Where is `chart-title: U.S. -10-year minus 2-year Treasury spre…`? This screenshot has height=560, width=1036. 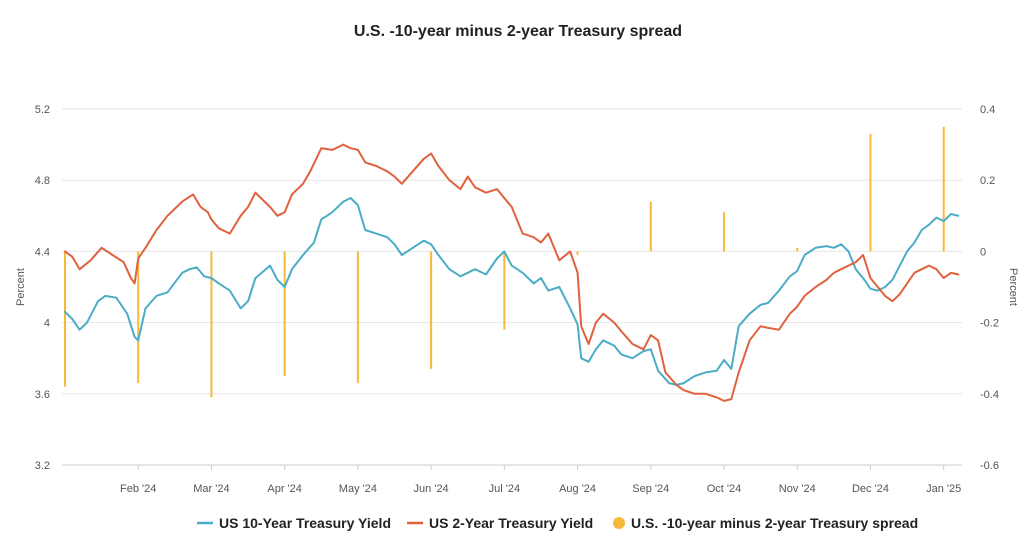
chart-title: U.S. -10-year minus 2-year Treasury spre… is located at coordinates (518, 31).